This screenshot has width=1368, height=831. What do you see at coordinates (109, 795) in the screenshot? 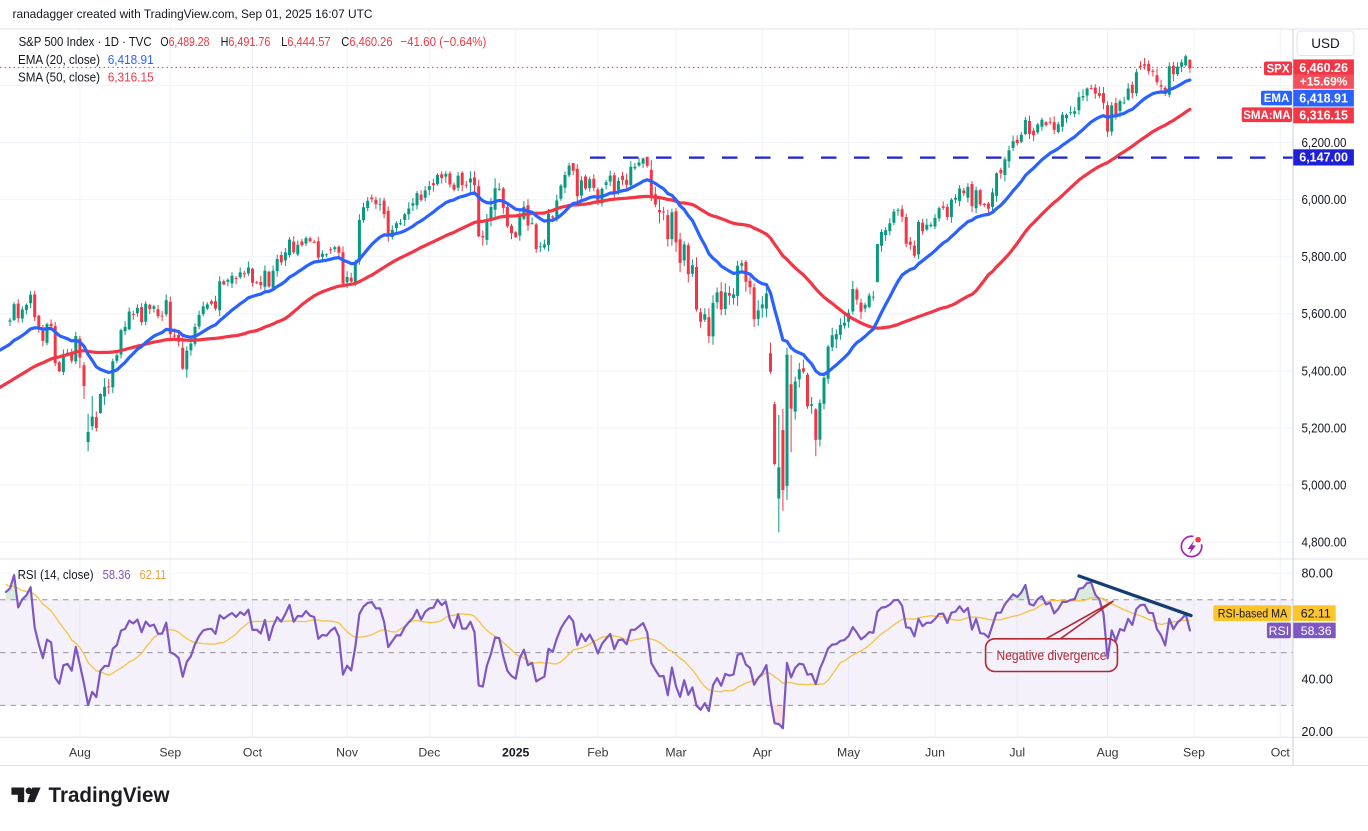
I see `svg-text: TradingView` at bounding box center [109, 795].